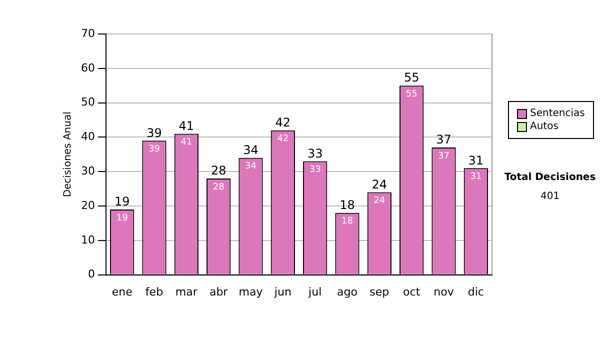  I want to click on total-label: 41, so click(186, 125).